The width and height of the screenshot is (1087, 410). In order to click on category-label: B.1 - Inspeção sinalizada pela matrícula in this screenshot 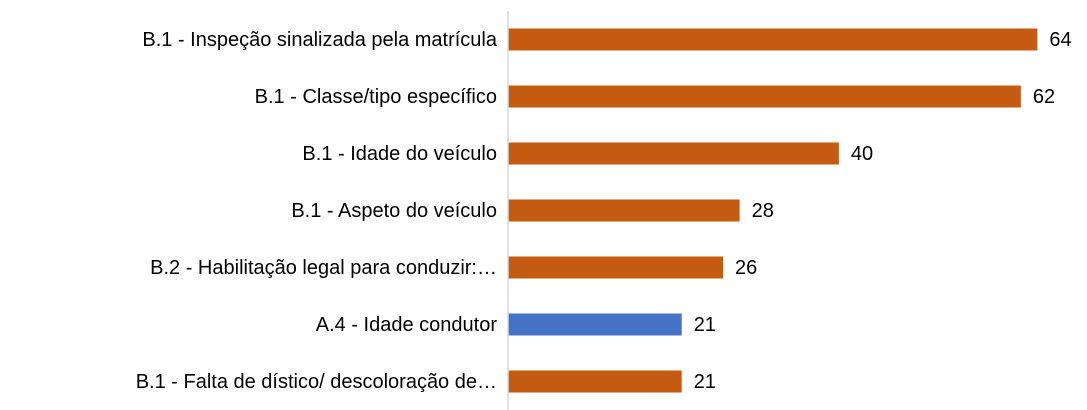, I will do `click(320, 40)`.